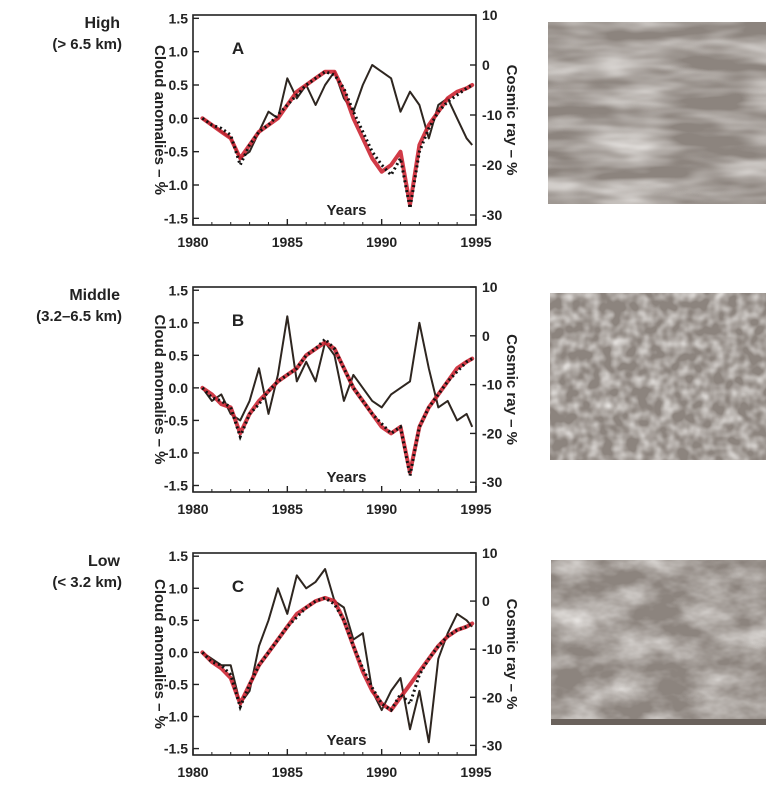 The width and height of the screenshot is (766, 792). I want to click on low-cloud-photo, so click(658, 642).